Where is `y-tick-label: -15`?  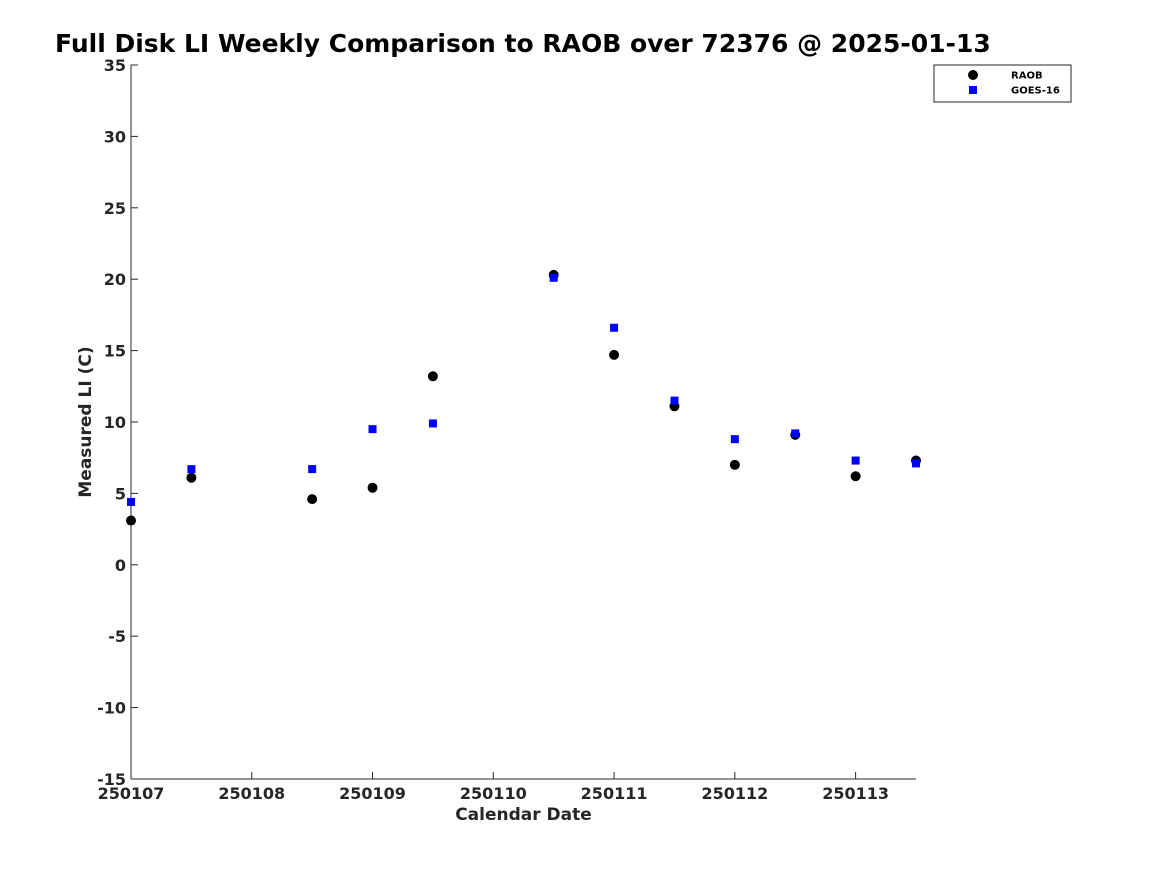 y-tick-label: -15 is located at coordinates (111, 779).